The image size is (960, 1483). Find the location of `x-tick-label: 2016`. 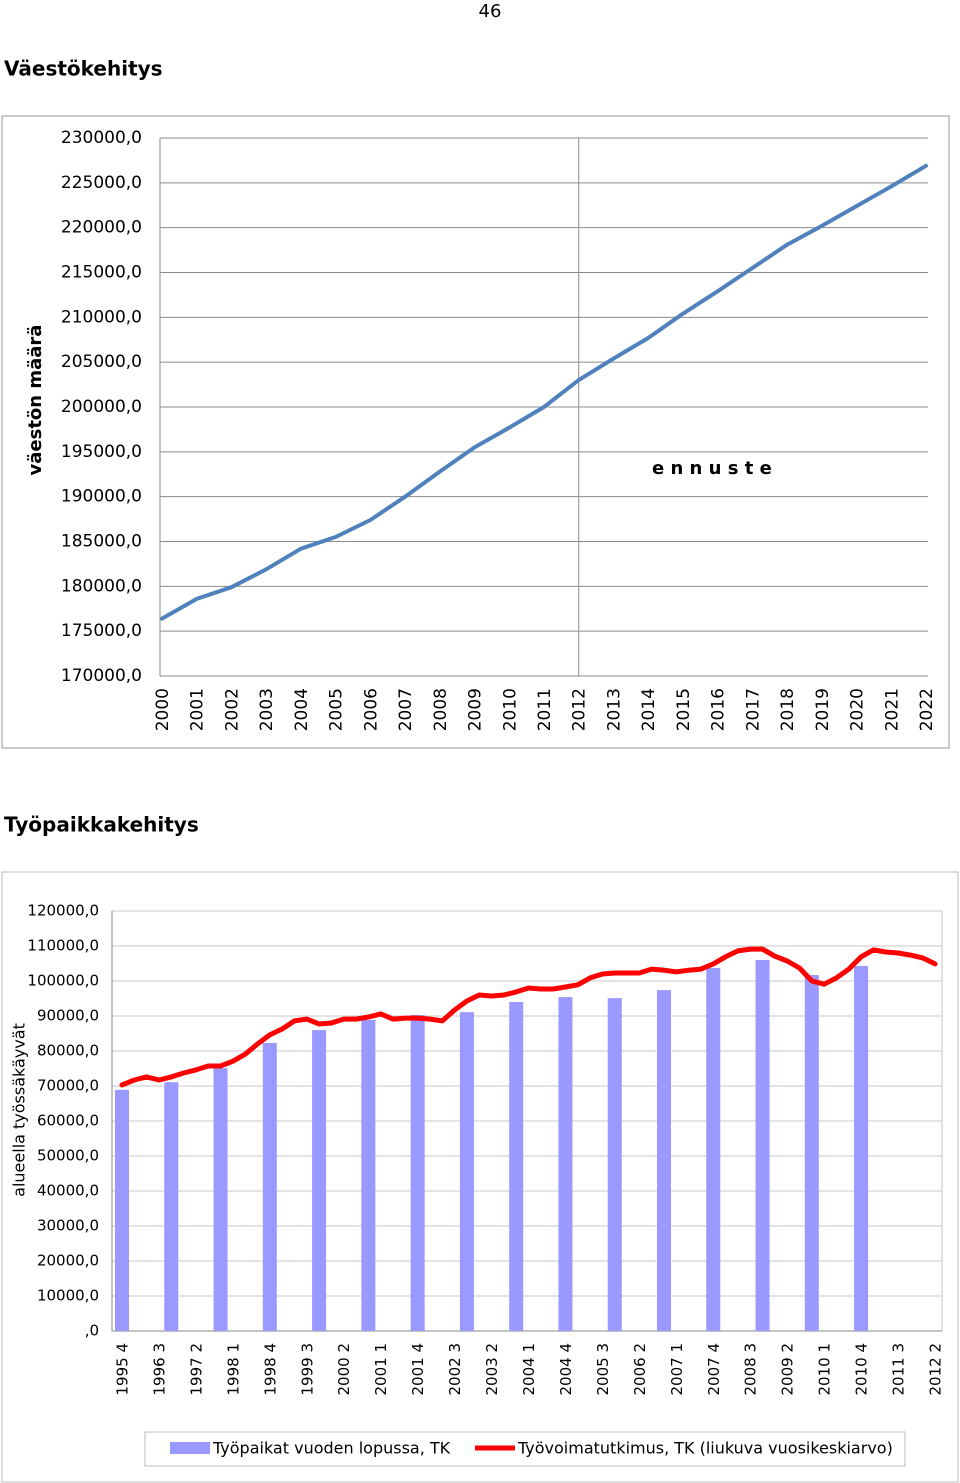

x-tick-label: 2016 is located at coordinates (719, 709).